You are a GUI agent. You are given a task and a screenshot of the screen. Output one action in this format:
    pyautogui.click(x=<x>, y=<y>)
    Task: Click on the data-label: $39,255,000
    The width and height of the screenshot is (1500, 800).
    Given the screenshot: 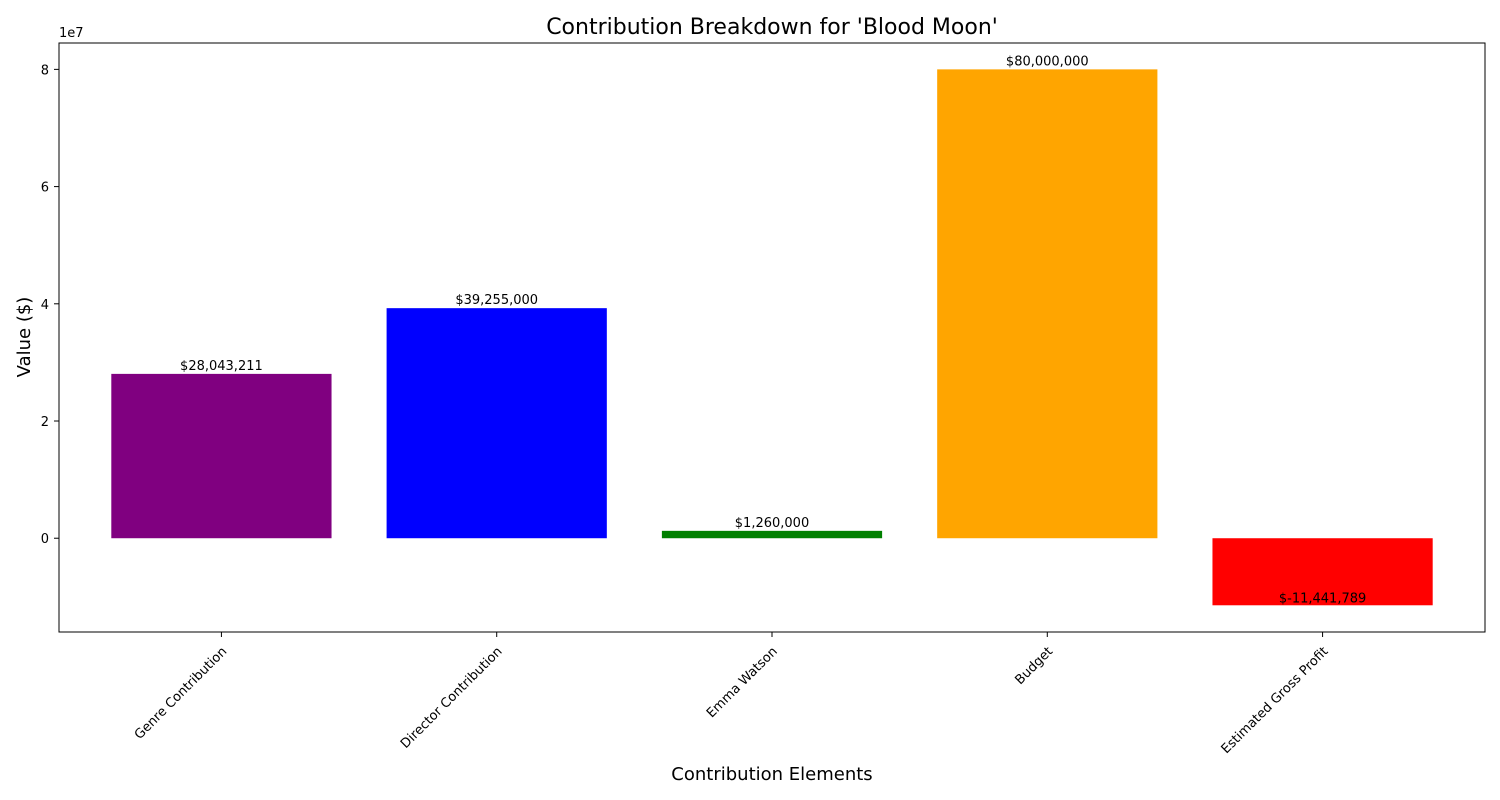 What is the action you would take?
    pyautogui.click(x=496, y=300)
    